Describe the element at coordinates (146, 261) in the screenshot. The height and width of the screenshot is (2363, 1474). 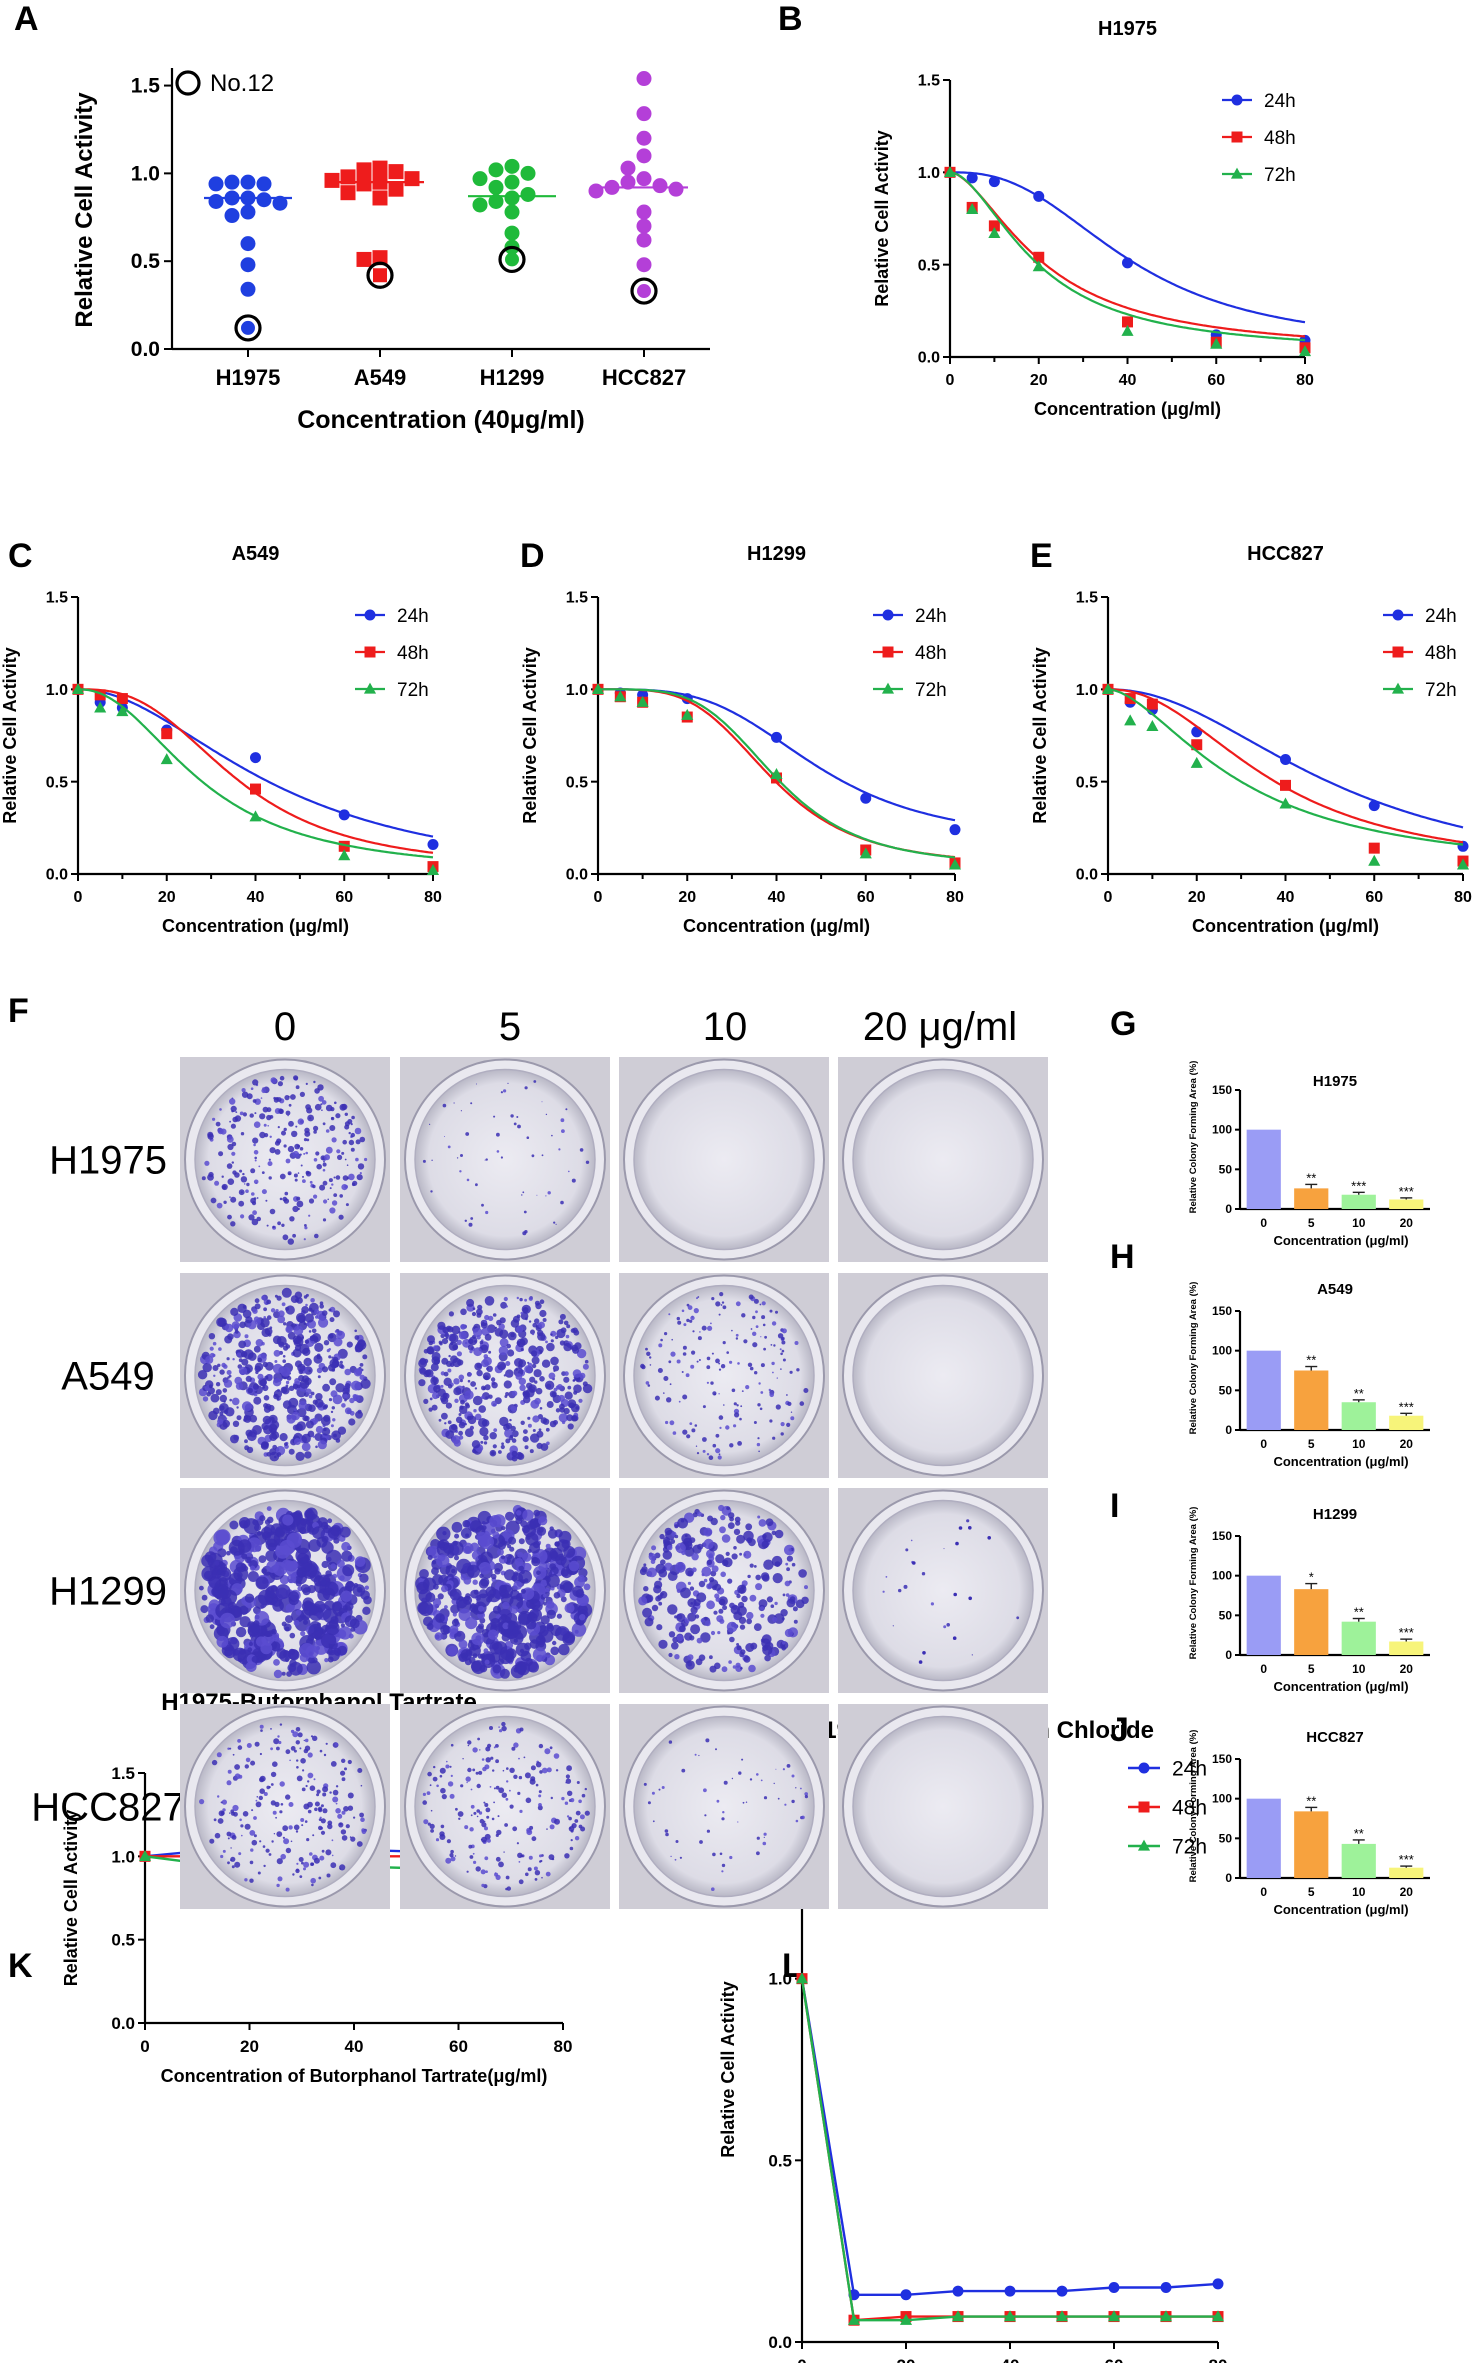
I see `y-tick-label: 0.5` at that location.